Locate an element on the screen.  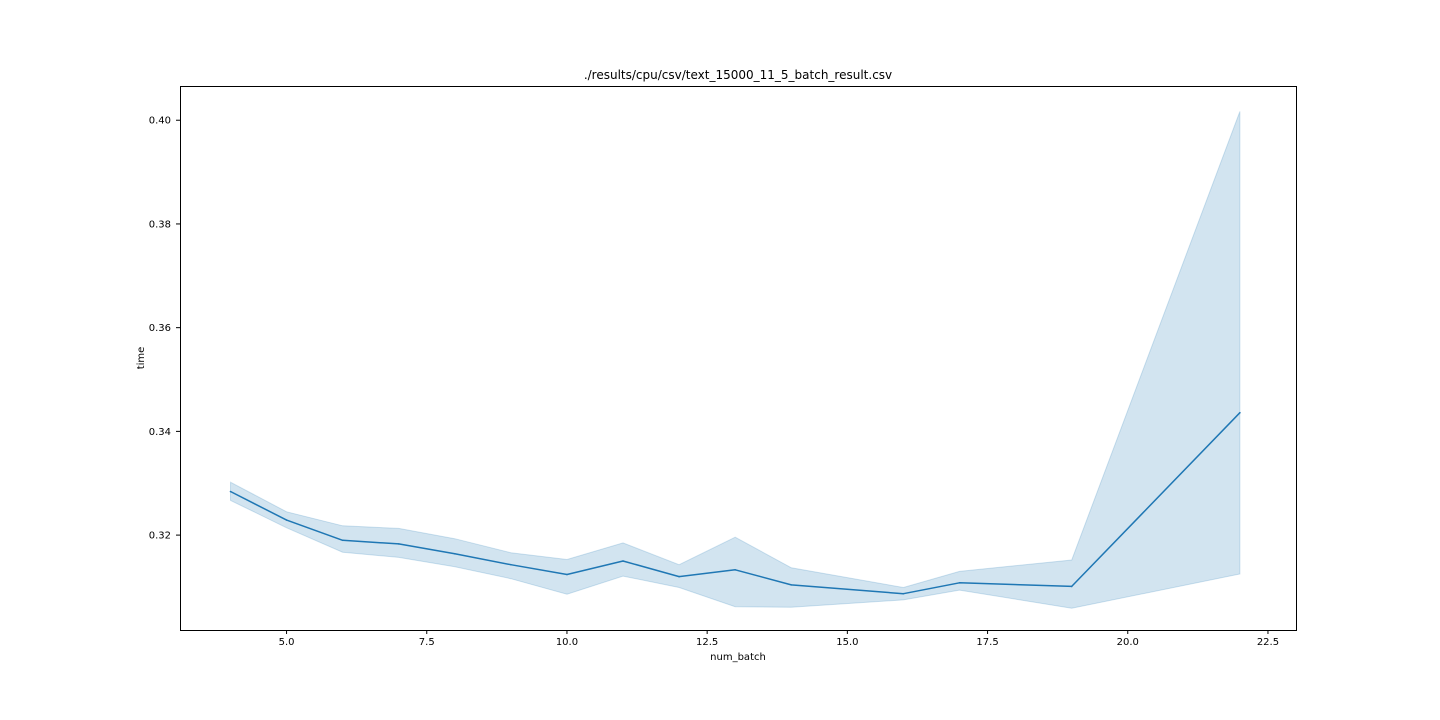
y-tick-label: 0.40 is located at coordinates (160, 121).